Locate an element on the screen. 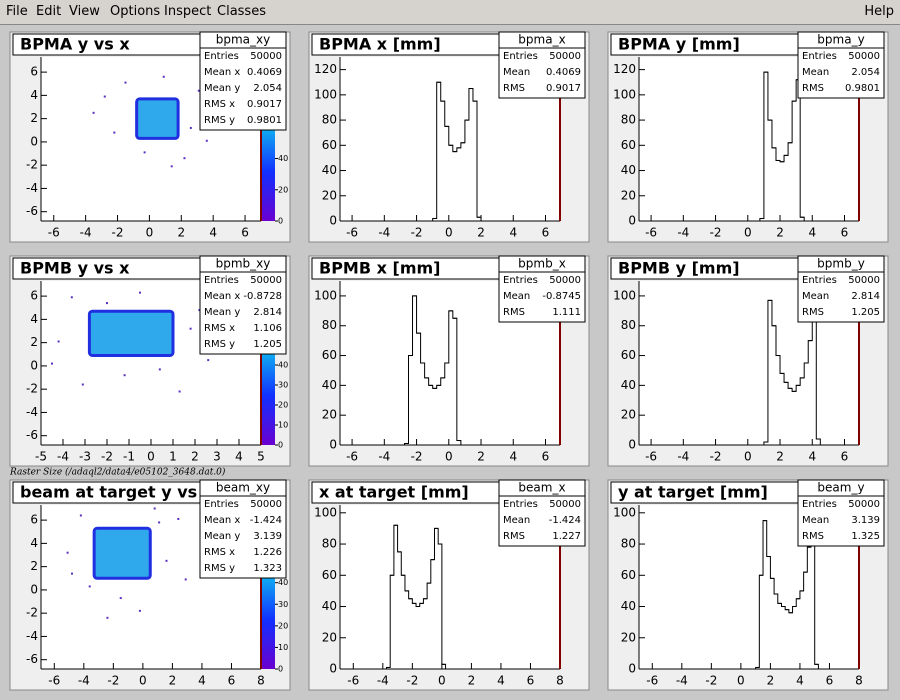 Image resolution: width=900 pixels, height=700 pixels. menu-item: Options is located at coordinates (135, 11).